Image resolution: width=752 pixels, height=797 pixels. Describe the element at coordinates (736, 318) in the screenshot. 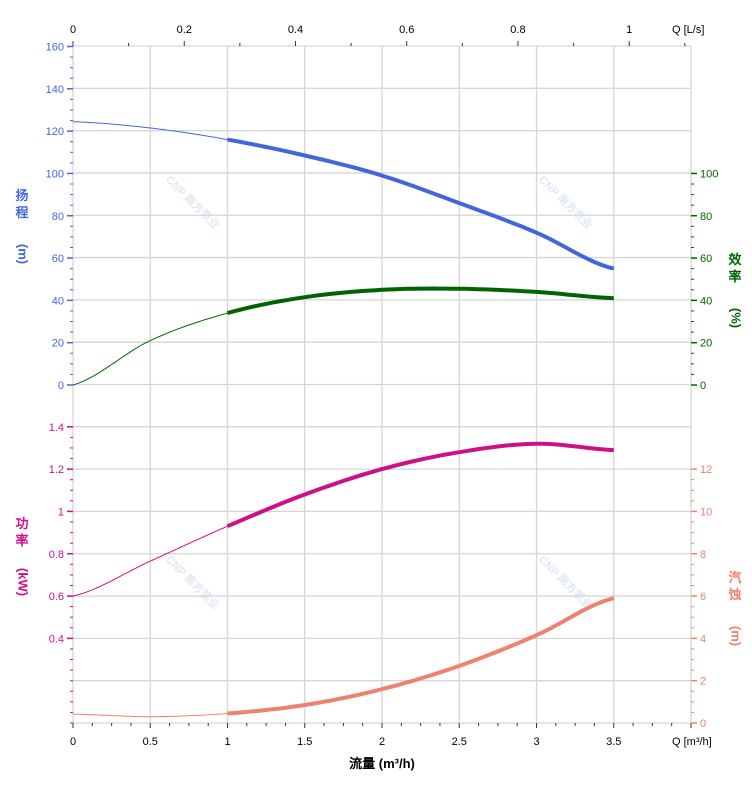

I see `efficiency-axis-unit: (%)` at that location.